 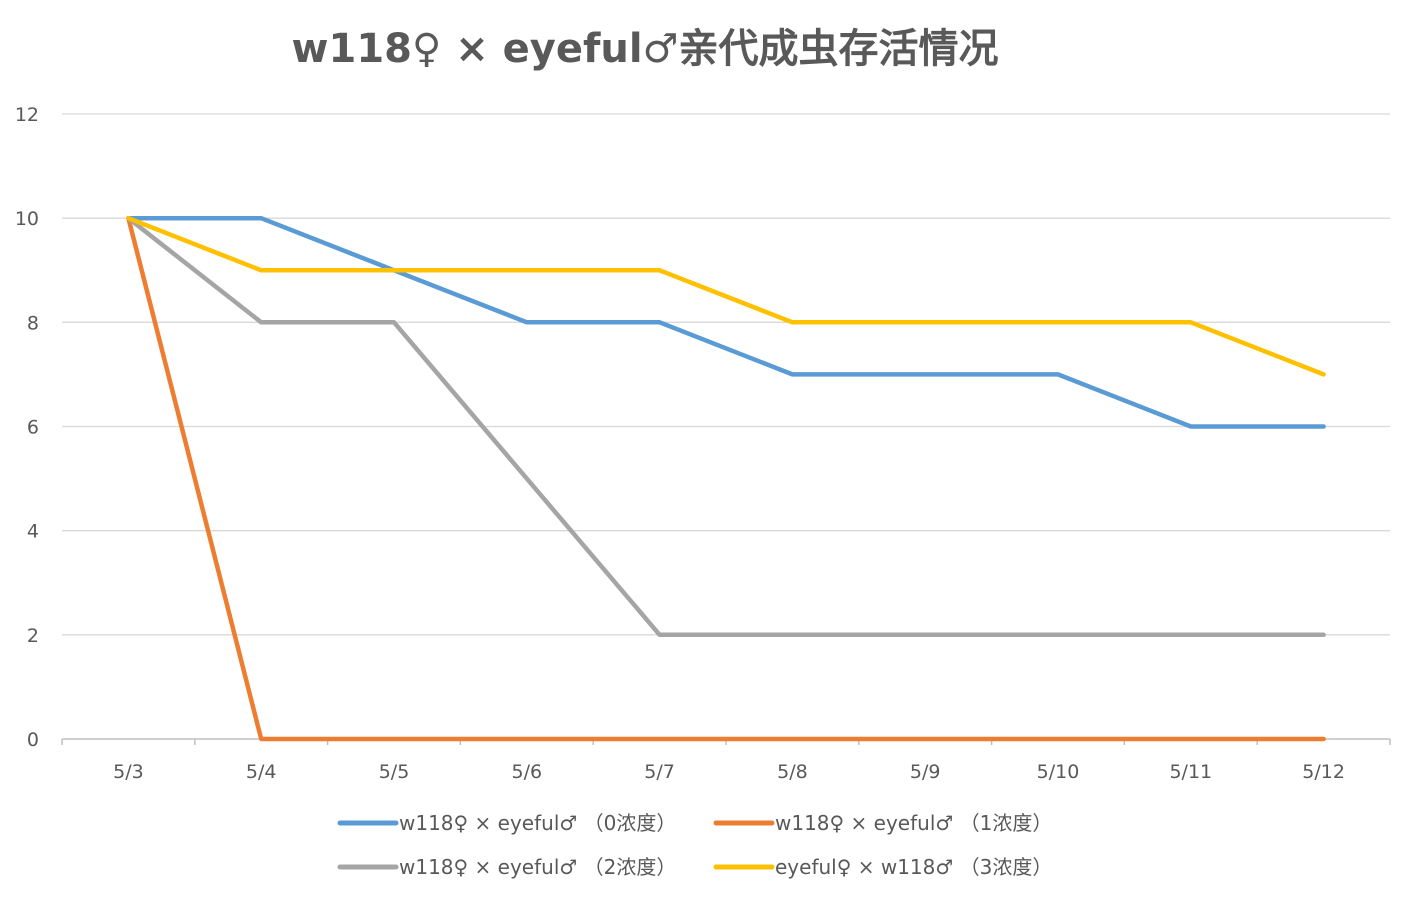 What do you see at coordinates (1190, 772) in the screenshot?
I see `x-tick-label: 5/11` at bounding box center [1190, 772].